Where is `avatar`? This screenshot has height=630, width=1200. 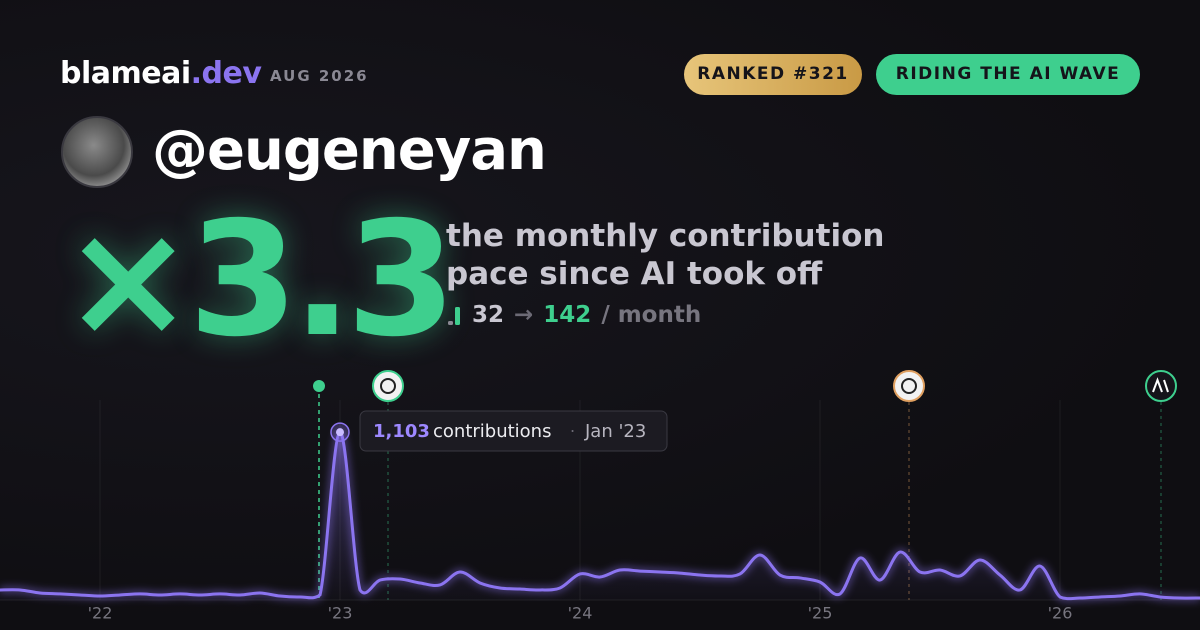 avatar is located at coordinates (97, 152).